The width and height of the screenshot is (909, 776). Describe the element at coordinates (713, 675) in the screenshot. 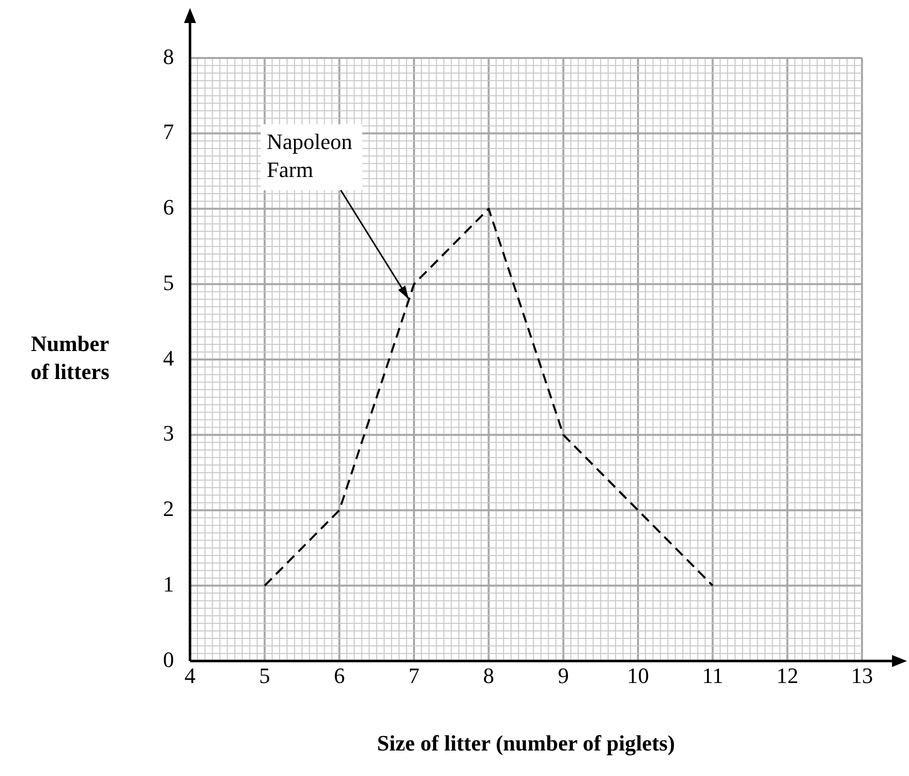

I see `x-tick-label: 11` at that location.